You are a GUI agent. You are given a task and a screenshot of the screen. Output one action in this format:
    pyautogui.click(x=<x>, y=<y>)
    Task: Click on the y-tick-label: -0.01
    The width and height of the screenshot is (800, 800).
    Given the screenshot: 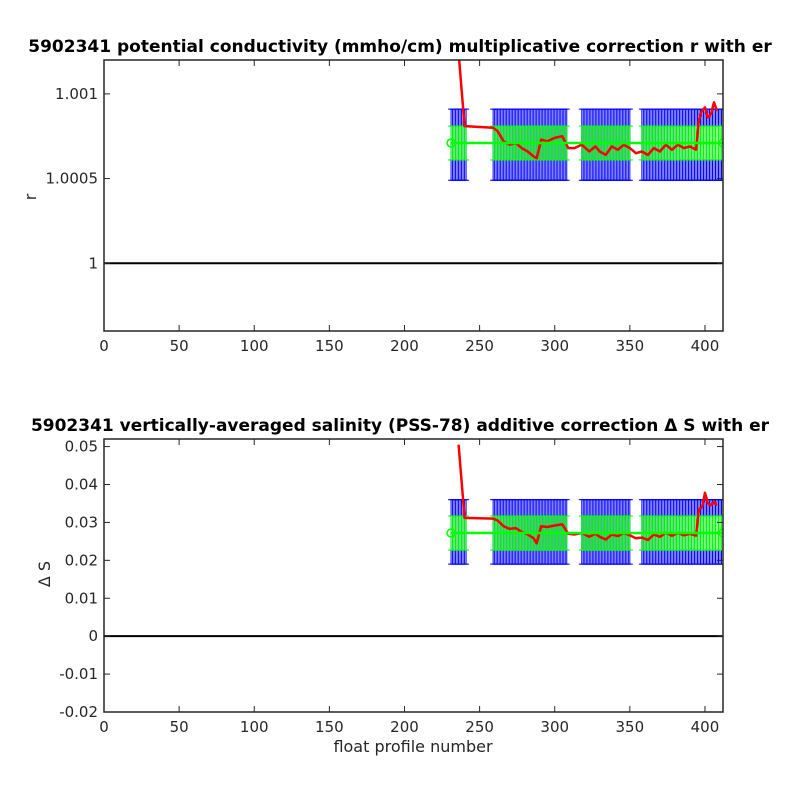 What is the action you would take?
    pyautogui.click(x=78, y=674)
    